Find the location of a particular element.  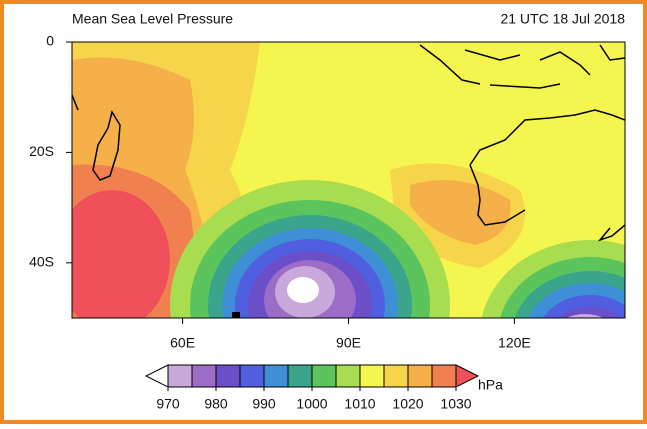

colorbar-unit: hPa is located at coordinates (490, 385).